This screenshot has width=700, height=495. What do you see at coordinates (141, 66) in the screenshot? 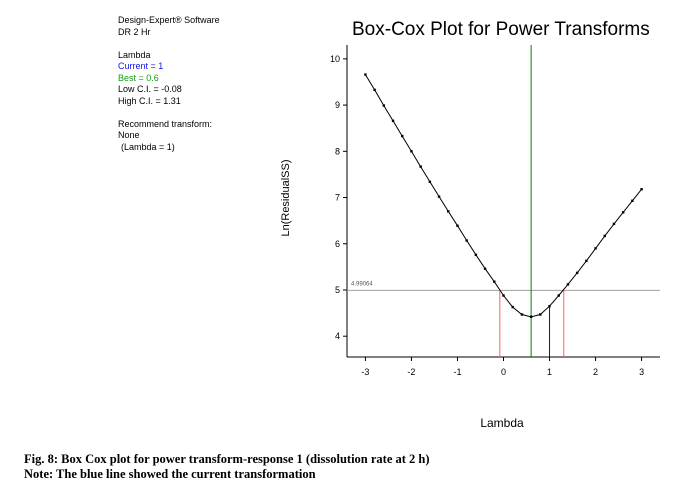
I see `current-lambda-text: Current = 1` at bounding box center [141, 66].